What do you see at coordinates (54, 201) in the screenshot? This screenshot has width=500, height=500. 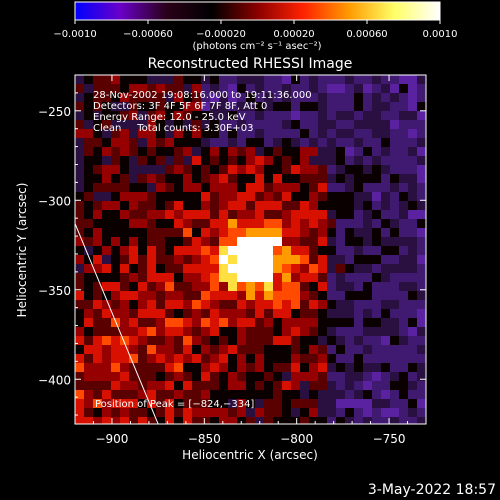 I see `y-tick-label: −300` at bounding box center [54, 201].